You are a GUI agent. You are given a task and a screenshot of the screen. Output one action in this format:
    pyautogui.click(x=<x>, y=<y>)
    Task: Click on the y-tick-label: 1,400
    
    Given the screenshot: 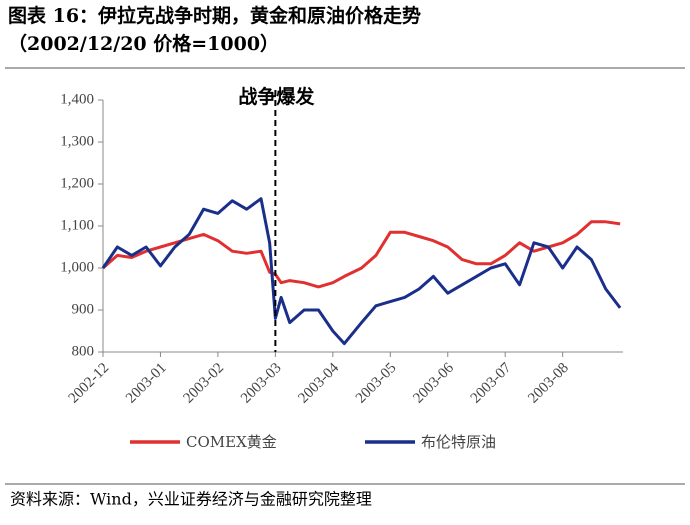 What is the action you would take?
    pyautogui.click(x=77, y=99)
    